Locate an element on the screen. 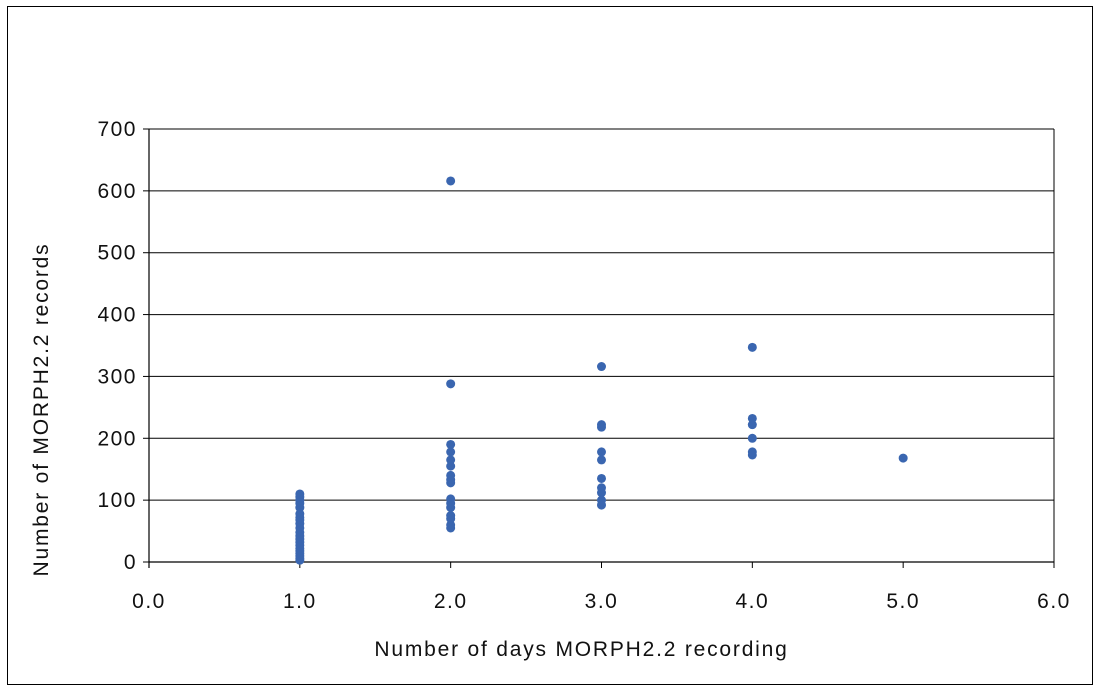 The image size is (1102, 693). y-tick-label: 600 is located at coordinates (117, 191).